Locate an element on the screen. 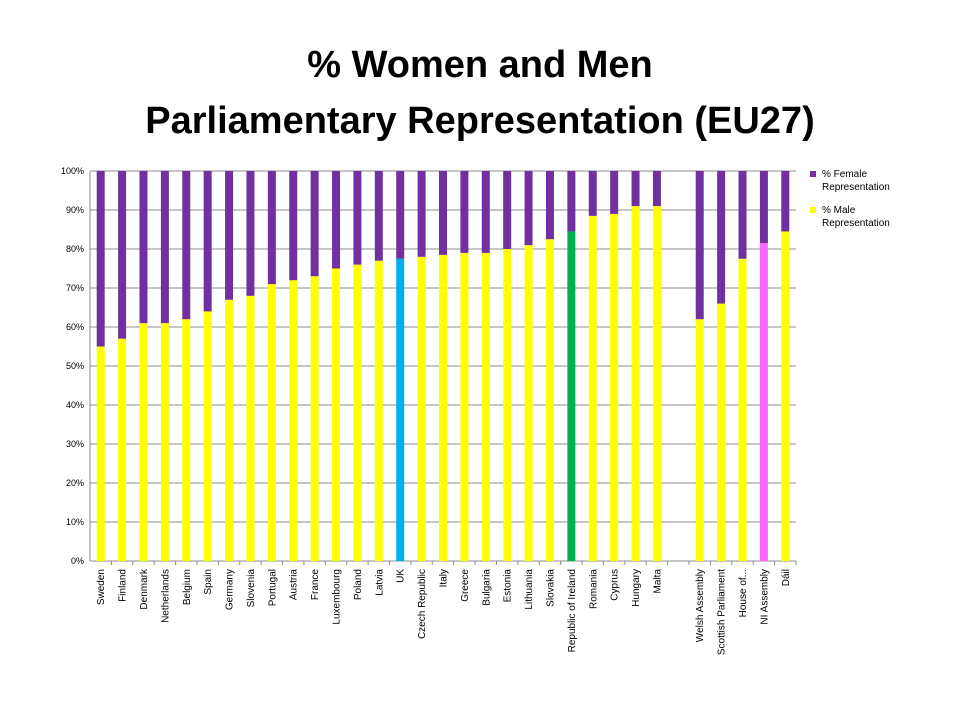  bar-female-hungary is located at coordinates (635, 189).